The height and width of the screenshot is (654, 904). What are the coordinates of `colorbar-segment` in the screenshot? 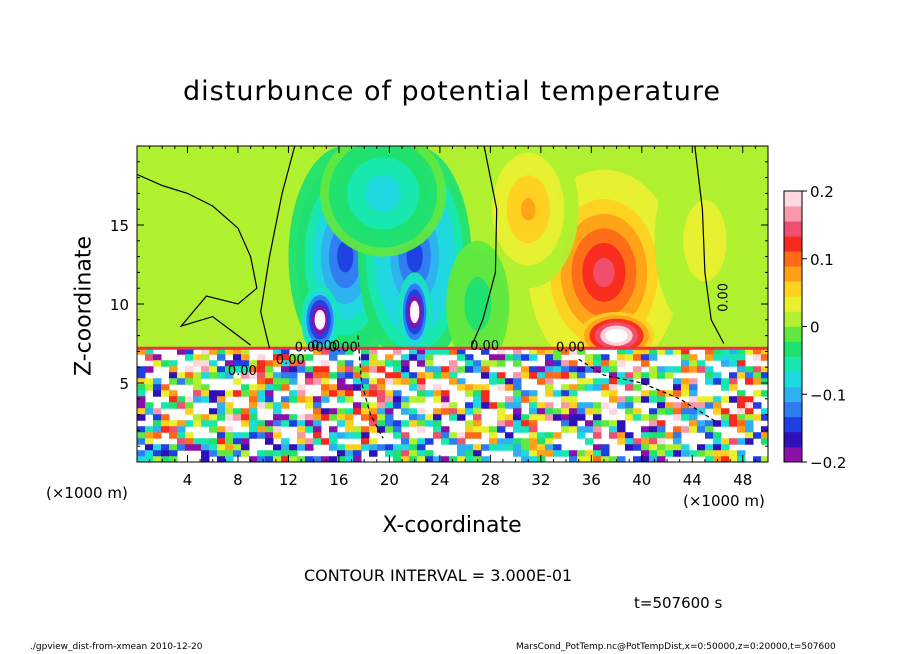 It's located at (793, 199).